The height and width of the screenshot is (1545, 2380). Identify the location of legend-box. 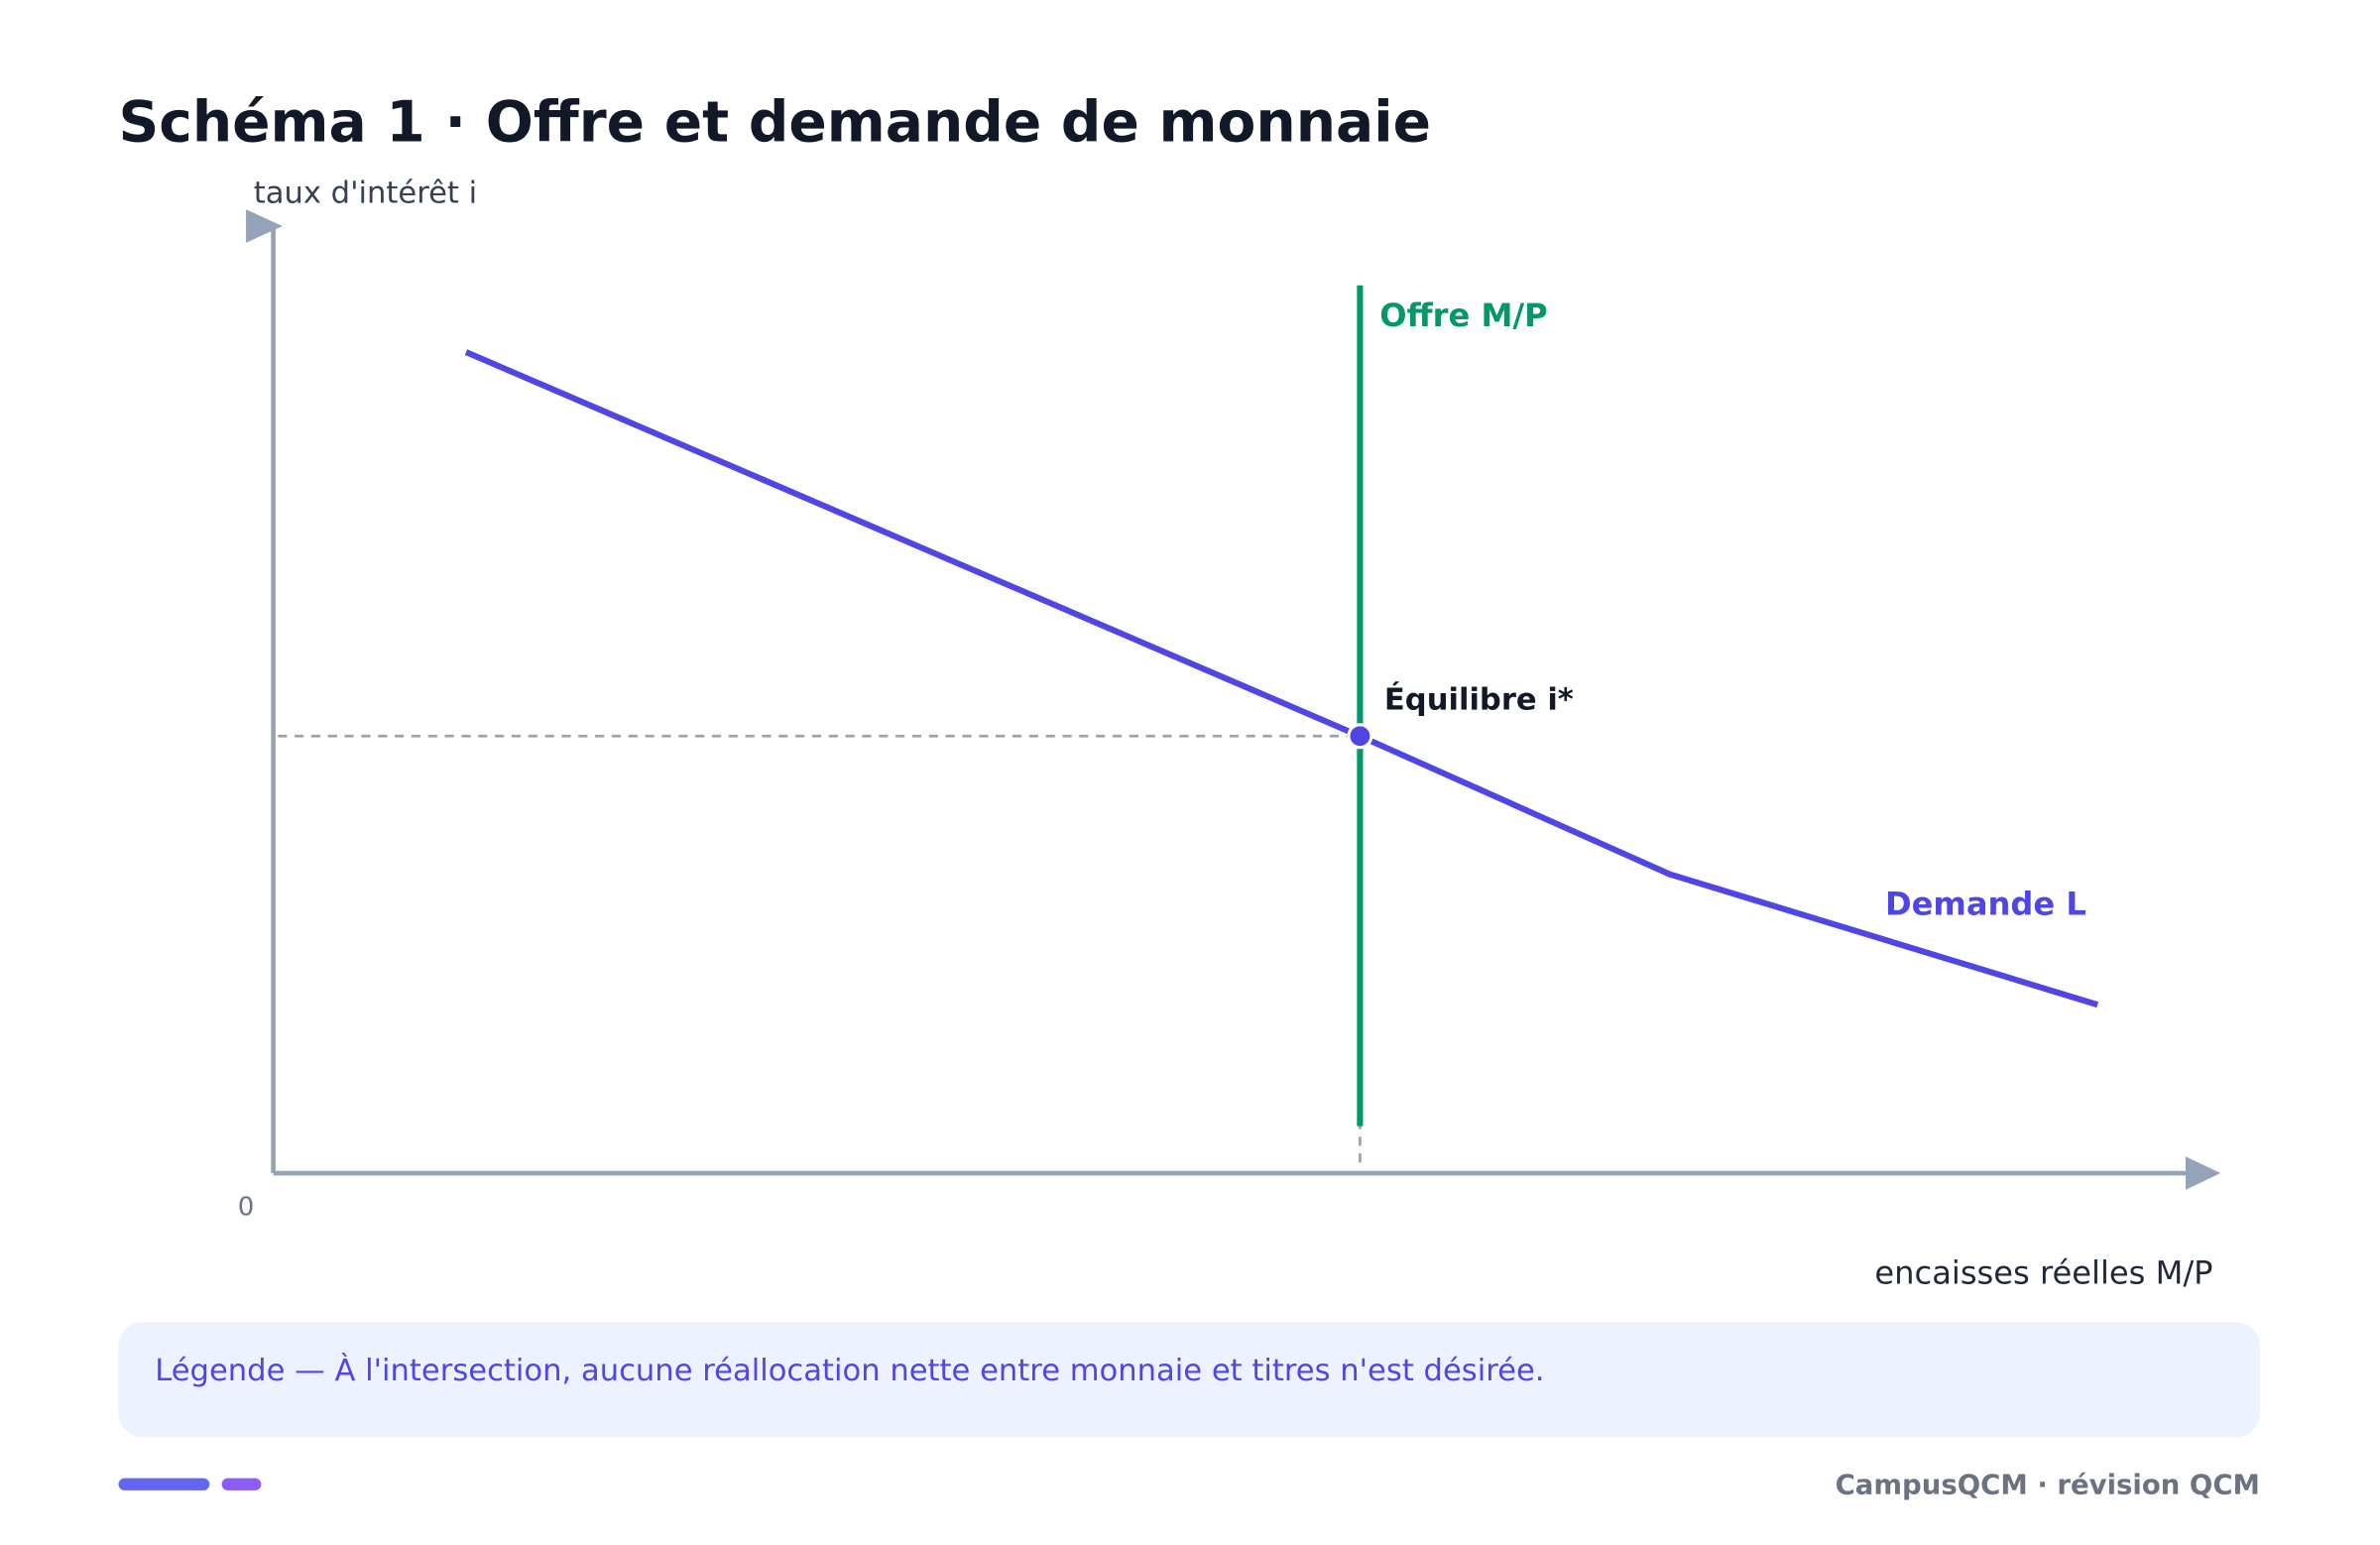
(1189, 1380).